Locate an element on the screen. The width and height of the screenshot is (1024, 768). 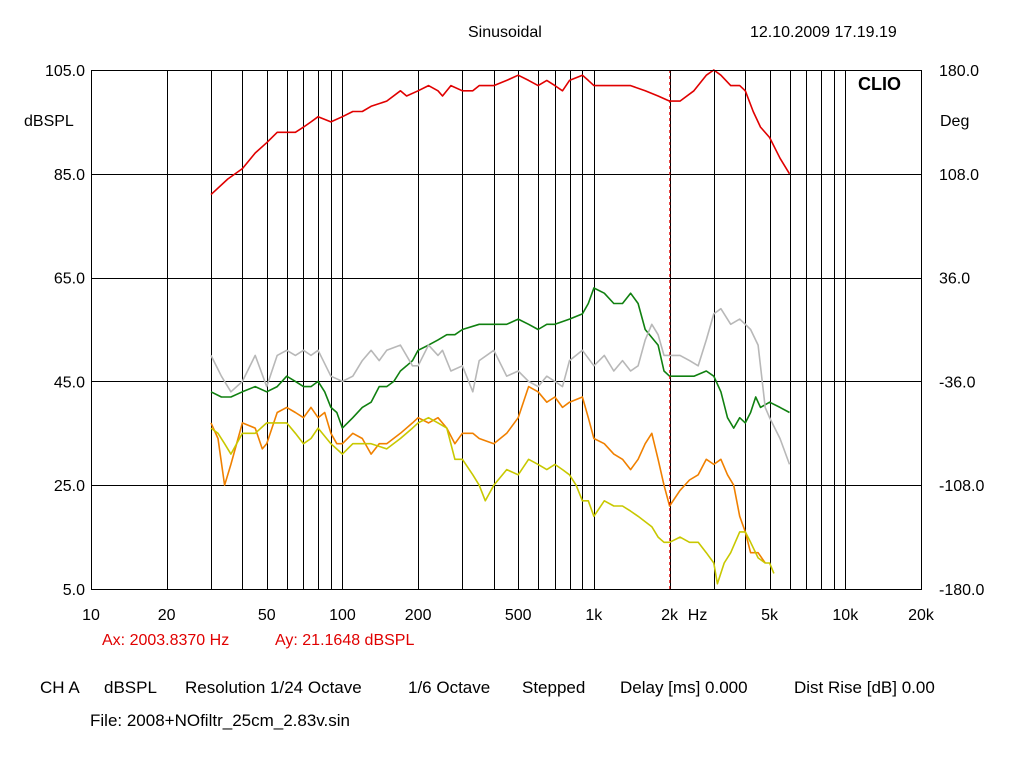
x-axis-unit: Hz is located at coordinates (698, 615).